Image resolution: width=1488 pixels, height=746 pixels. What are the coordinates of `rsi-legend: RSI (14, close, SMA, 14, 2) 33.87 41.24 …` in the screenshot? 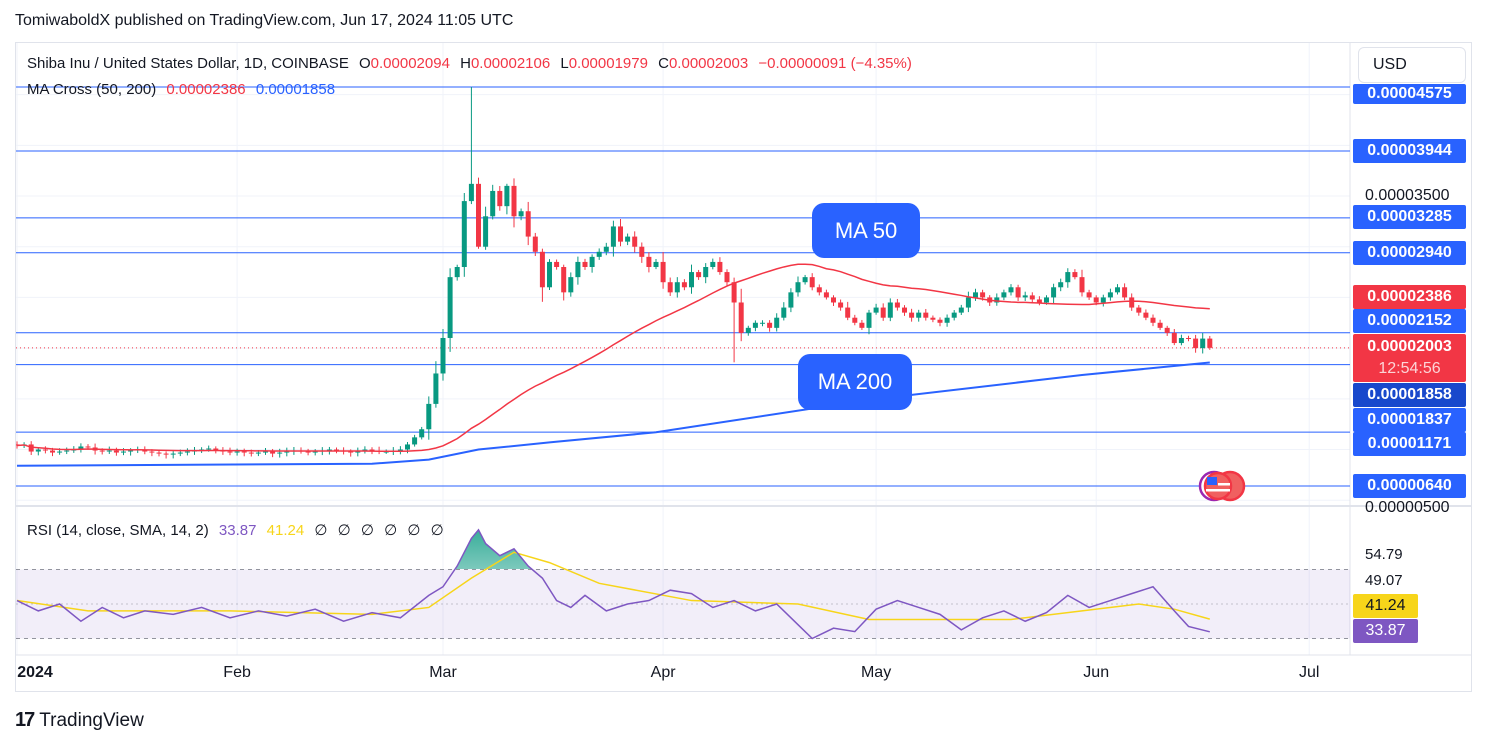 It's located at (238, 530).